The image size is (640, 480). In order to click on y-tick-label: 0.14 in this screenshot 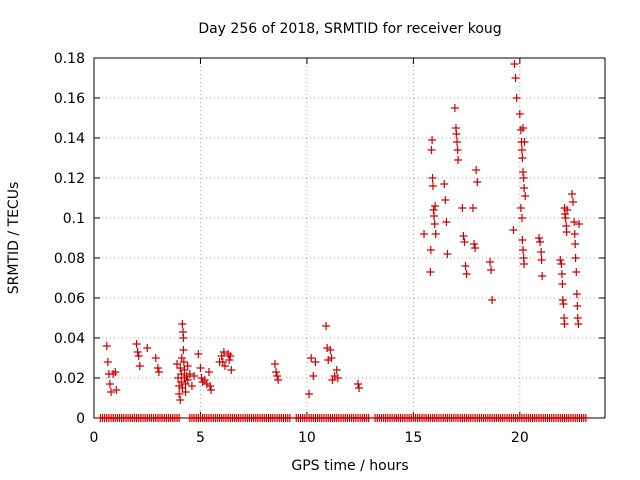, I will do `click(69, 139)`.